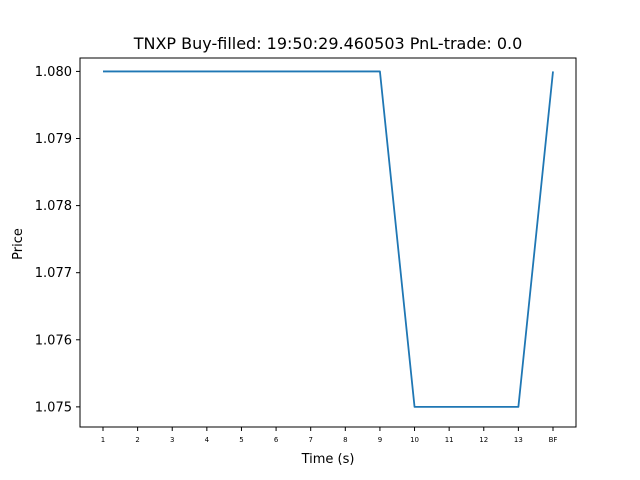 Image resolution: width=640 pixels, height=480 pixels. I want to click on y-tick-label: 1.078, so click(53, 206).